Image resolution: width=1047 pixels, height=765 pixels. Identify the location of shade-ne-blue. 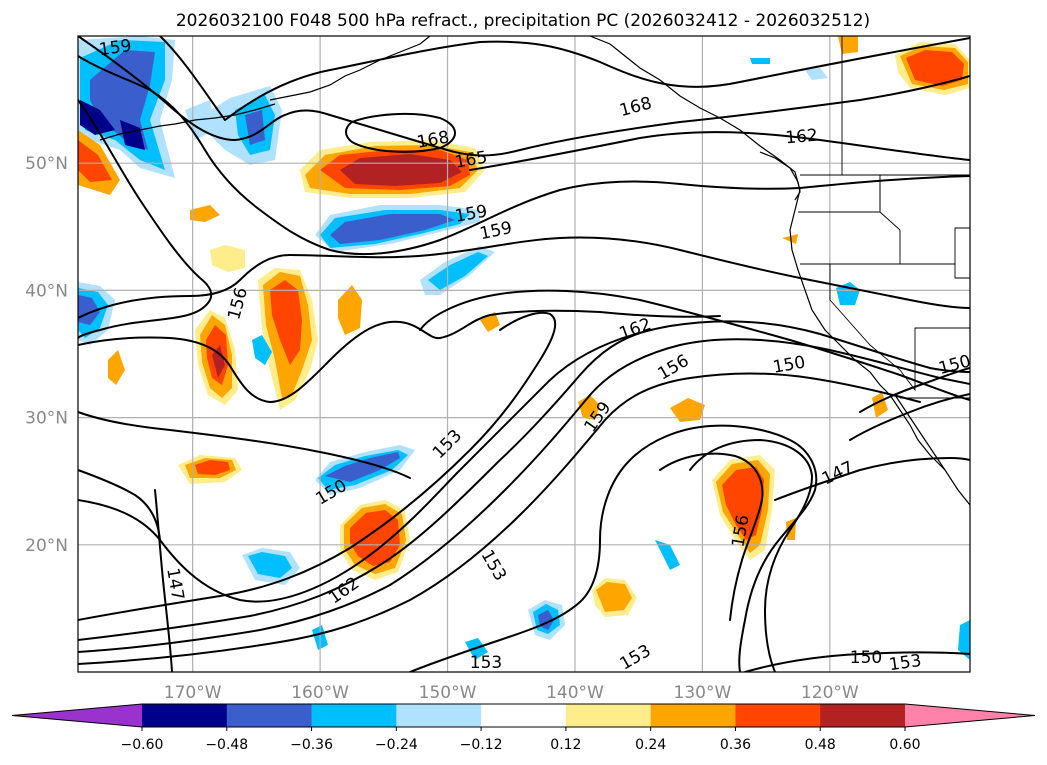
(848, 293).